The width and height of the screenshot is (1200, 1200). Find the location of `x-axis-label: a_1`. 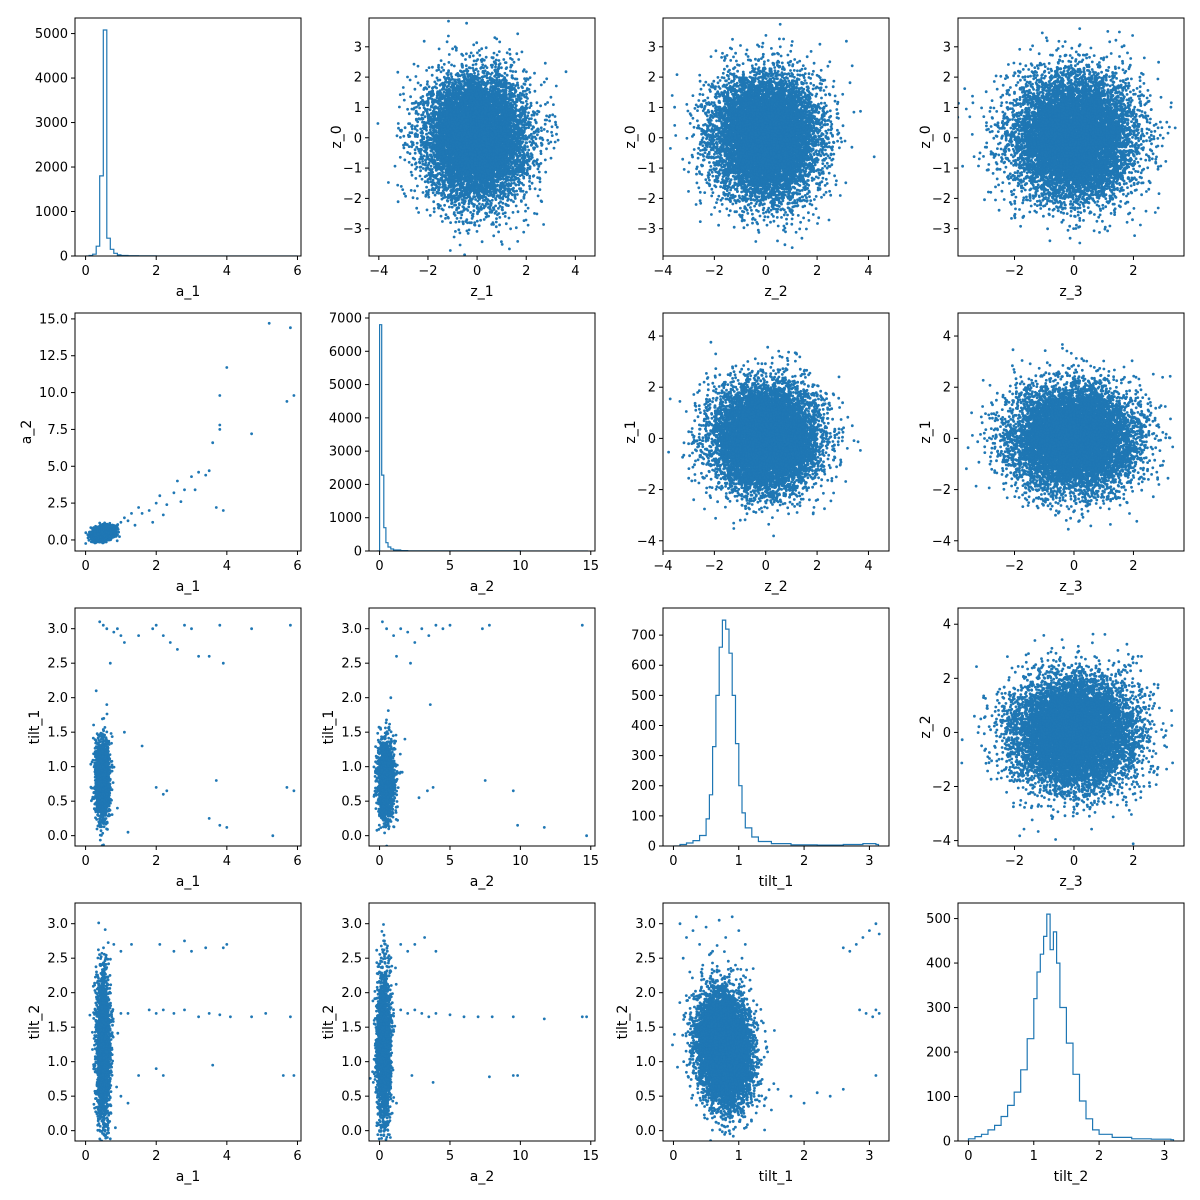

x-axis-label: a_1 is located at coordinates (188, 292).